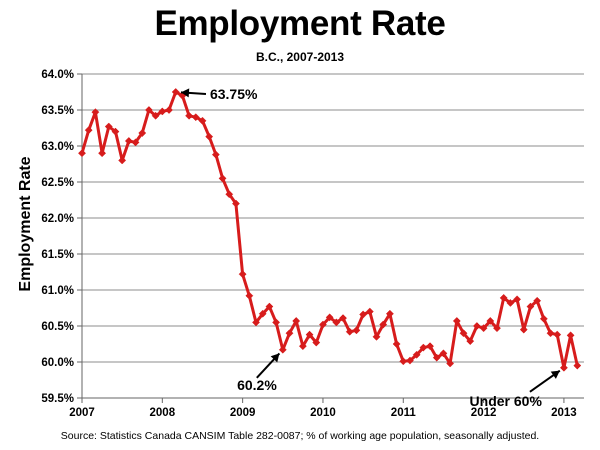 Image resolution: width=600 pixels, height=450 pixels. What do you see at coordinates (57, 183) in the screenshot?
I see `y-tick-label: 62.5%` at bounding box center [57, 183].